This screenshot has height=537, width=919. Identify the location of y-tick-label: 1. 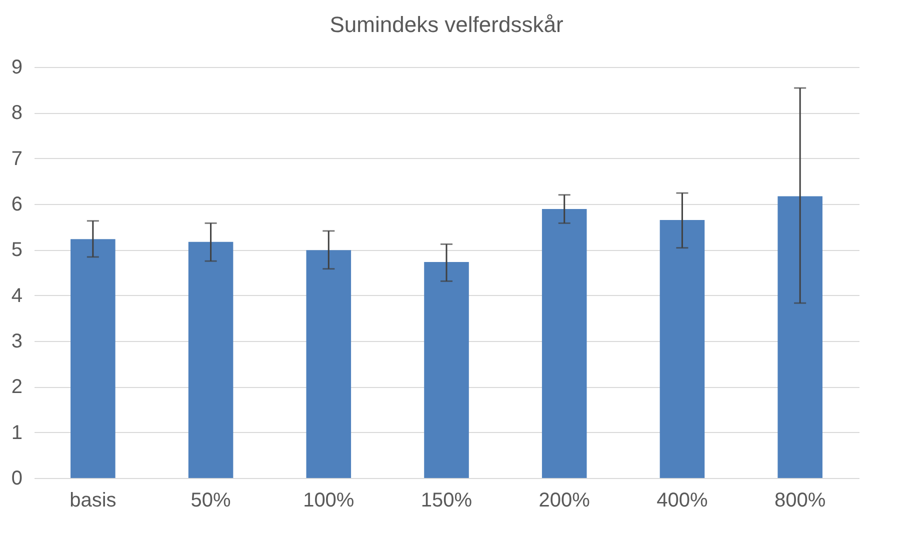
(16, 433).